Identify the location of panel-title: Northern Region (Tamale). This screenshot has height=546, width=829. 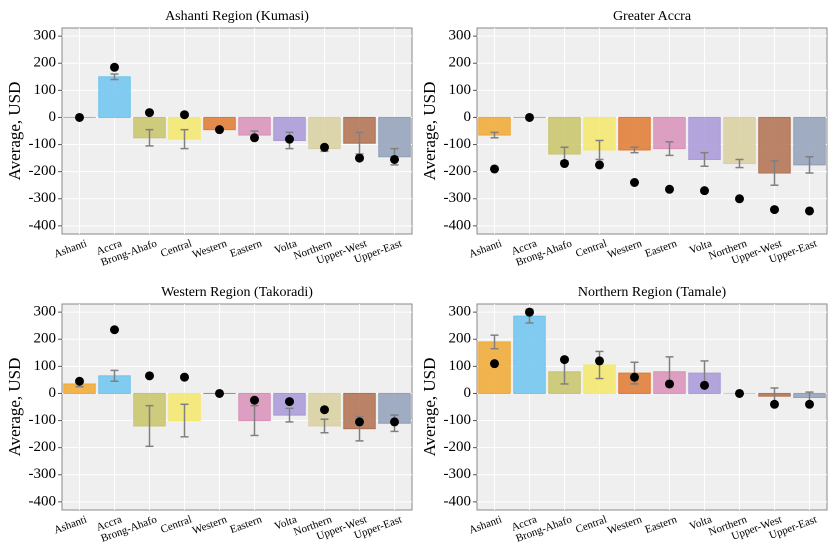
(652, 292).